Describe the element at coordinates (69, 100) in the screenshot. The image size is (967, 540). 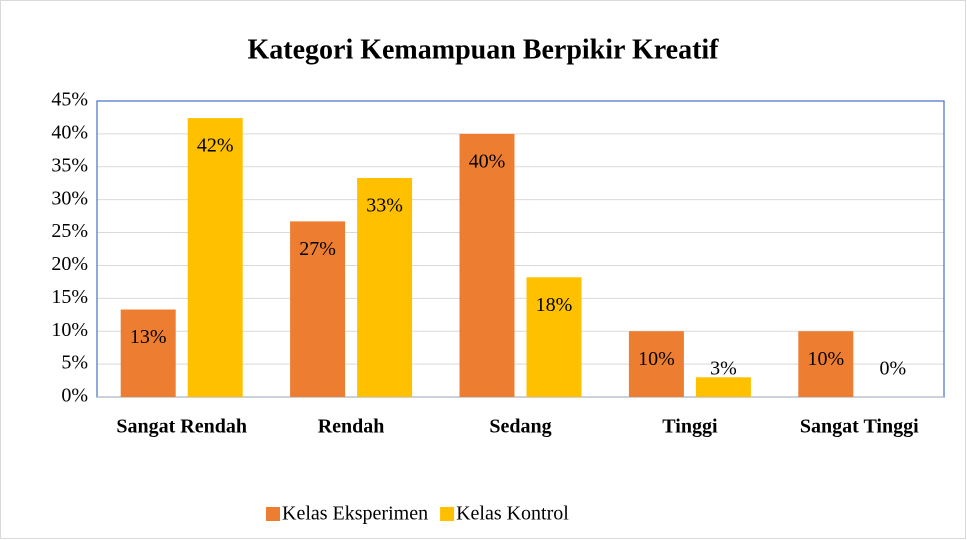
I see `y-tick-label: 45%` at that location.